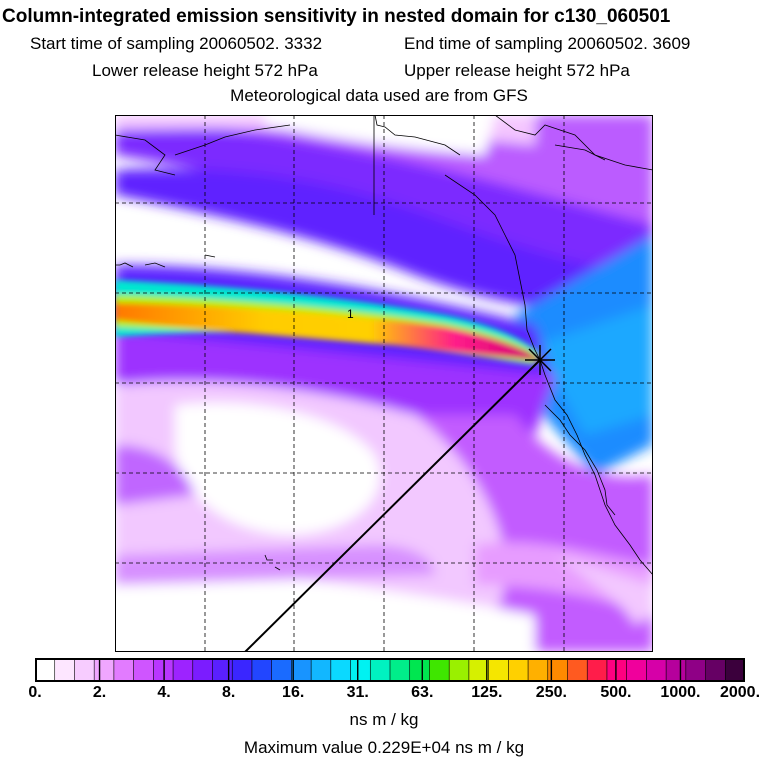 Image resolution: width=768 pixels, height=768 pixels. I want to click on flight-track-line, so click(392, 505).